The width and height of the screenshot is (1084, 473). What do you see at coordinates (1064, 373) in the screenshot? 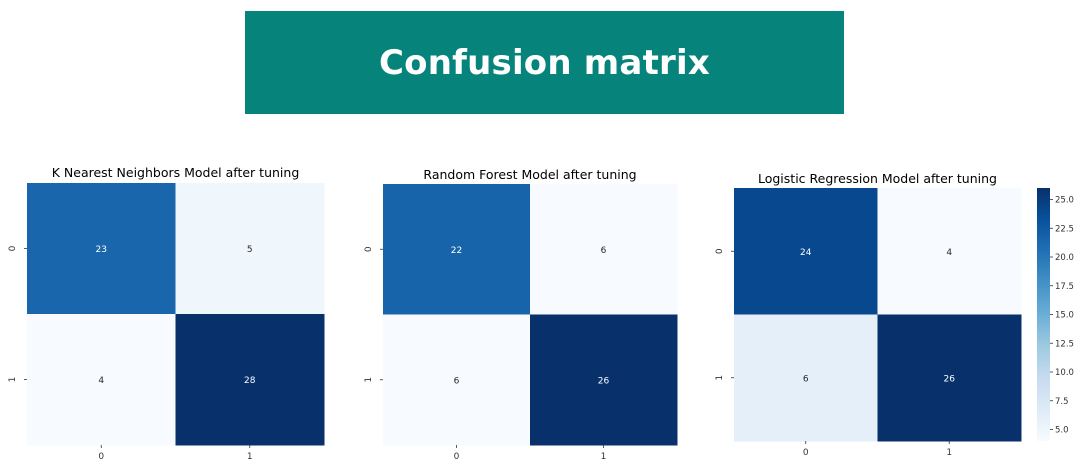
I see `colorbar-tick-label: 10.0` at bounding box center [1064, 373].